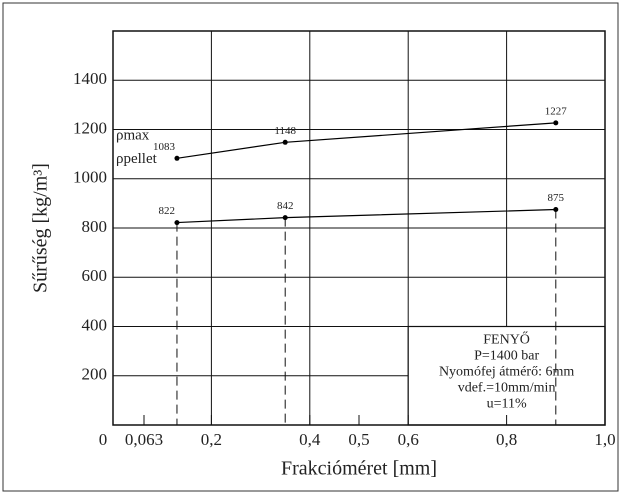  Describe the element at coordinates (137, 159) in the screenshot. I see `series-name: ρpellet` at that location.